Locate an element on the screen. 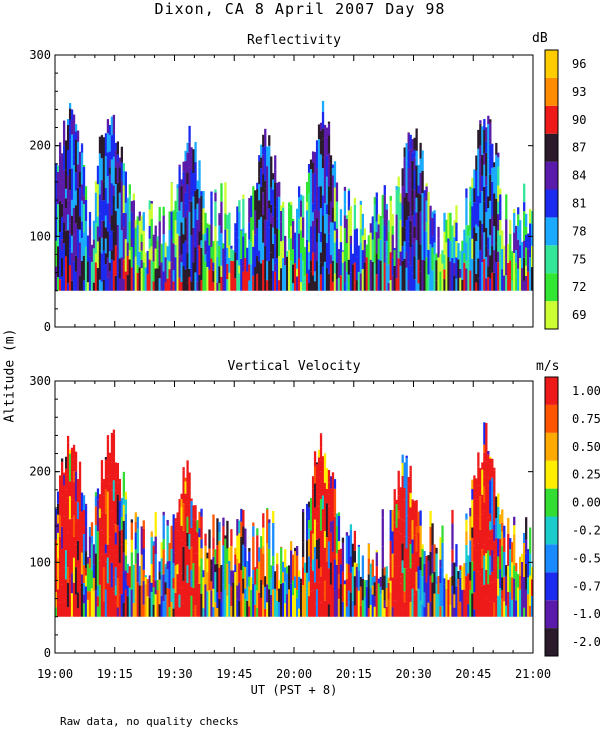 The width and height of the screenshot is (600, 750). colorbar-swatch is located at coordinates (551, 119).